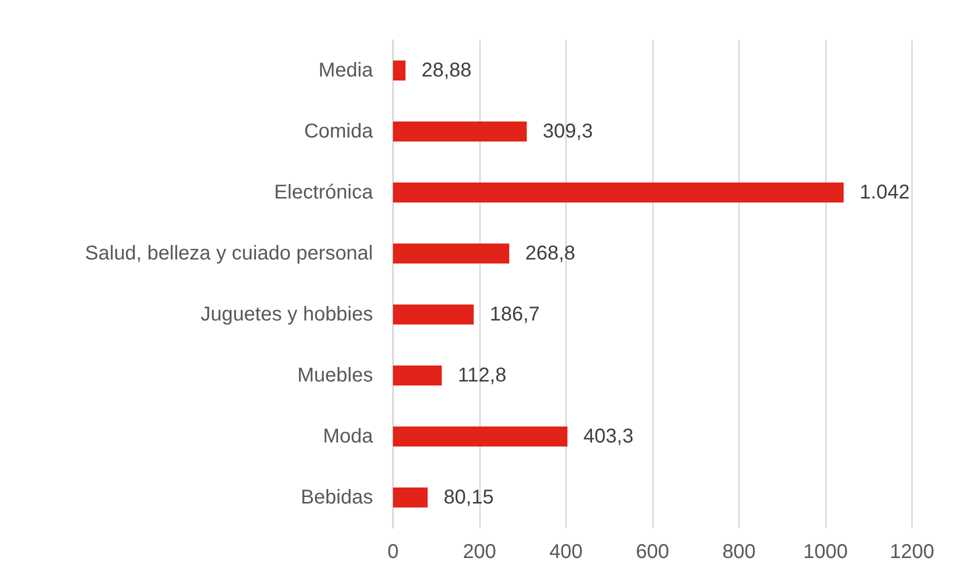  I want to click on y-tick-label: Moda, so click(348, 437).